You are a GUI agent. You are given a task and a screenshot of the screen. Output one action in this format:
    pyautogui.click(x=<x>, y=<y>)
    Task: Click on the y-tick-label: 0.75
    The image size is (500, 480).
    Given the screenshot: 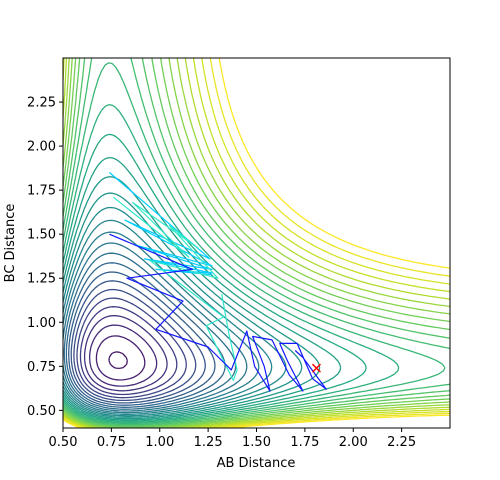 What is the action you would take?
    pyautogui.click(x=41, y=367)
    